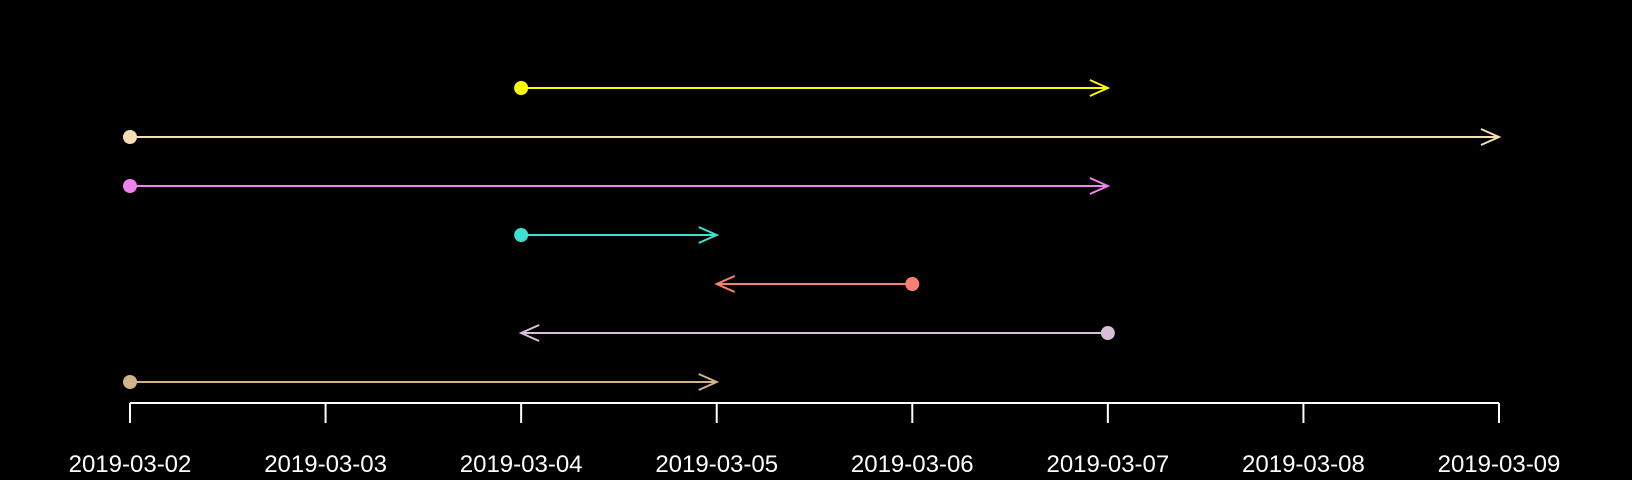 This screenshot has height=480, width=1632. Describe the element at coordinates (1499, 464) in the screenshot. I see `x-tick-label: 2019-03-09` at that location.